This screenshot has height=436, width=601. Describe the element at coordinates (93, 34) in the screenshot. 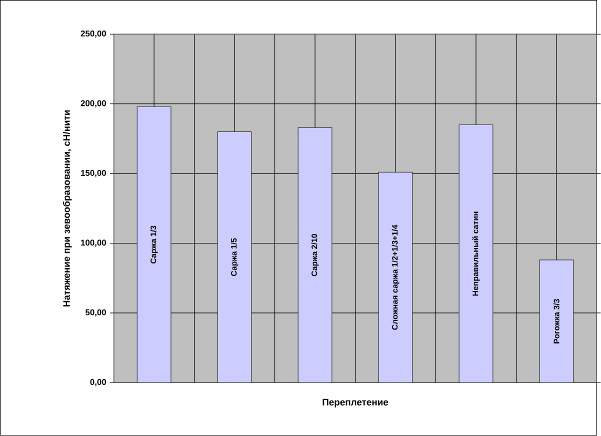

I see `y-tick-label: 250,00` at that location.